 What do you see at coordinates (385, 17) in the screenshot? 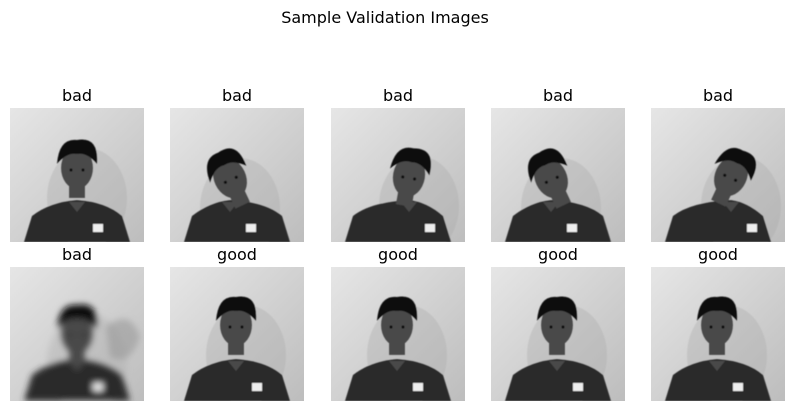
I see `figure-title: Sample Validation Images` at bounding box center [385, 17].